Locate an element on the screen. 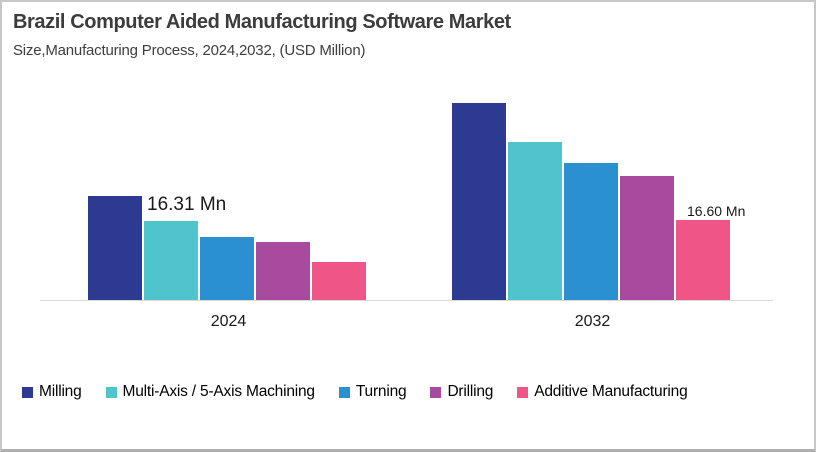 The width and height of the screenshot is (816, 452). x-axis-line is located at coordinates (406, 300).